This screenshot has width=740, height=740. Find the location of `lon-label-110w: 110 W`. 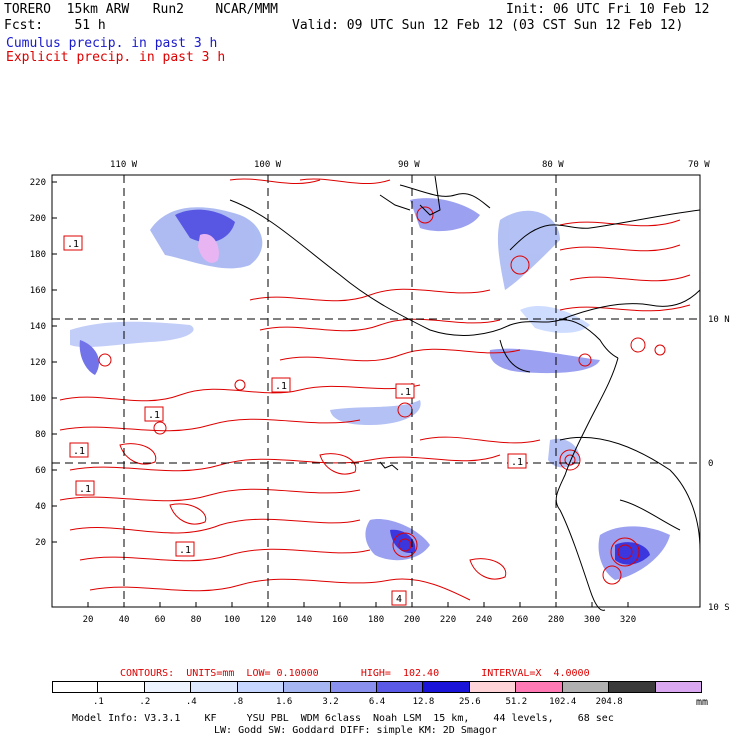

lon-label-110w: 110 W is located at coordinates (124, 165).